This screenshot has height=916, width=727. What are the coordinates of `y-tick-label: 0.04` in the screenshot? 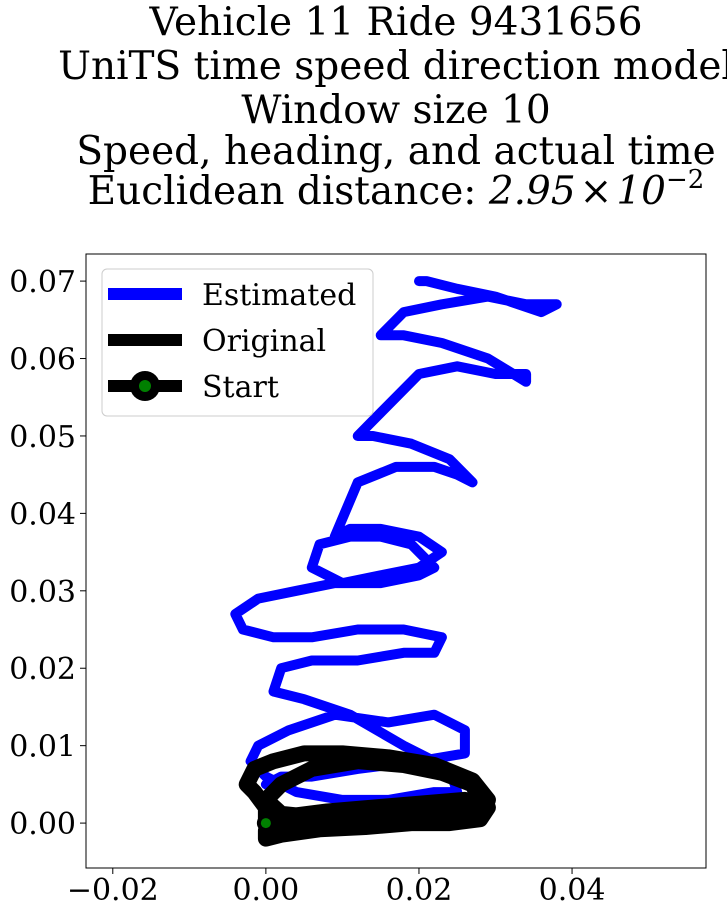 It's located at (42, 514).